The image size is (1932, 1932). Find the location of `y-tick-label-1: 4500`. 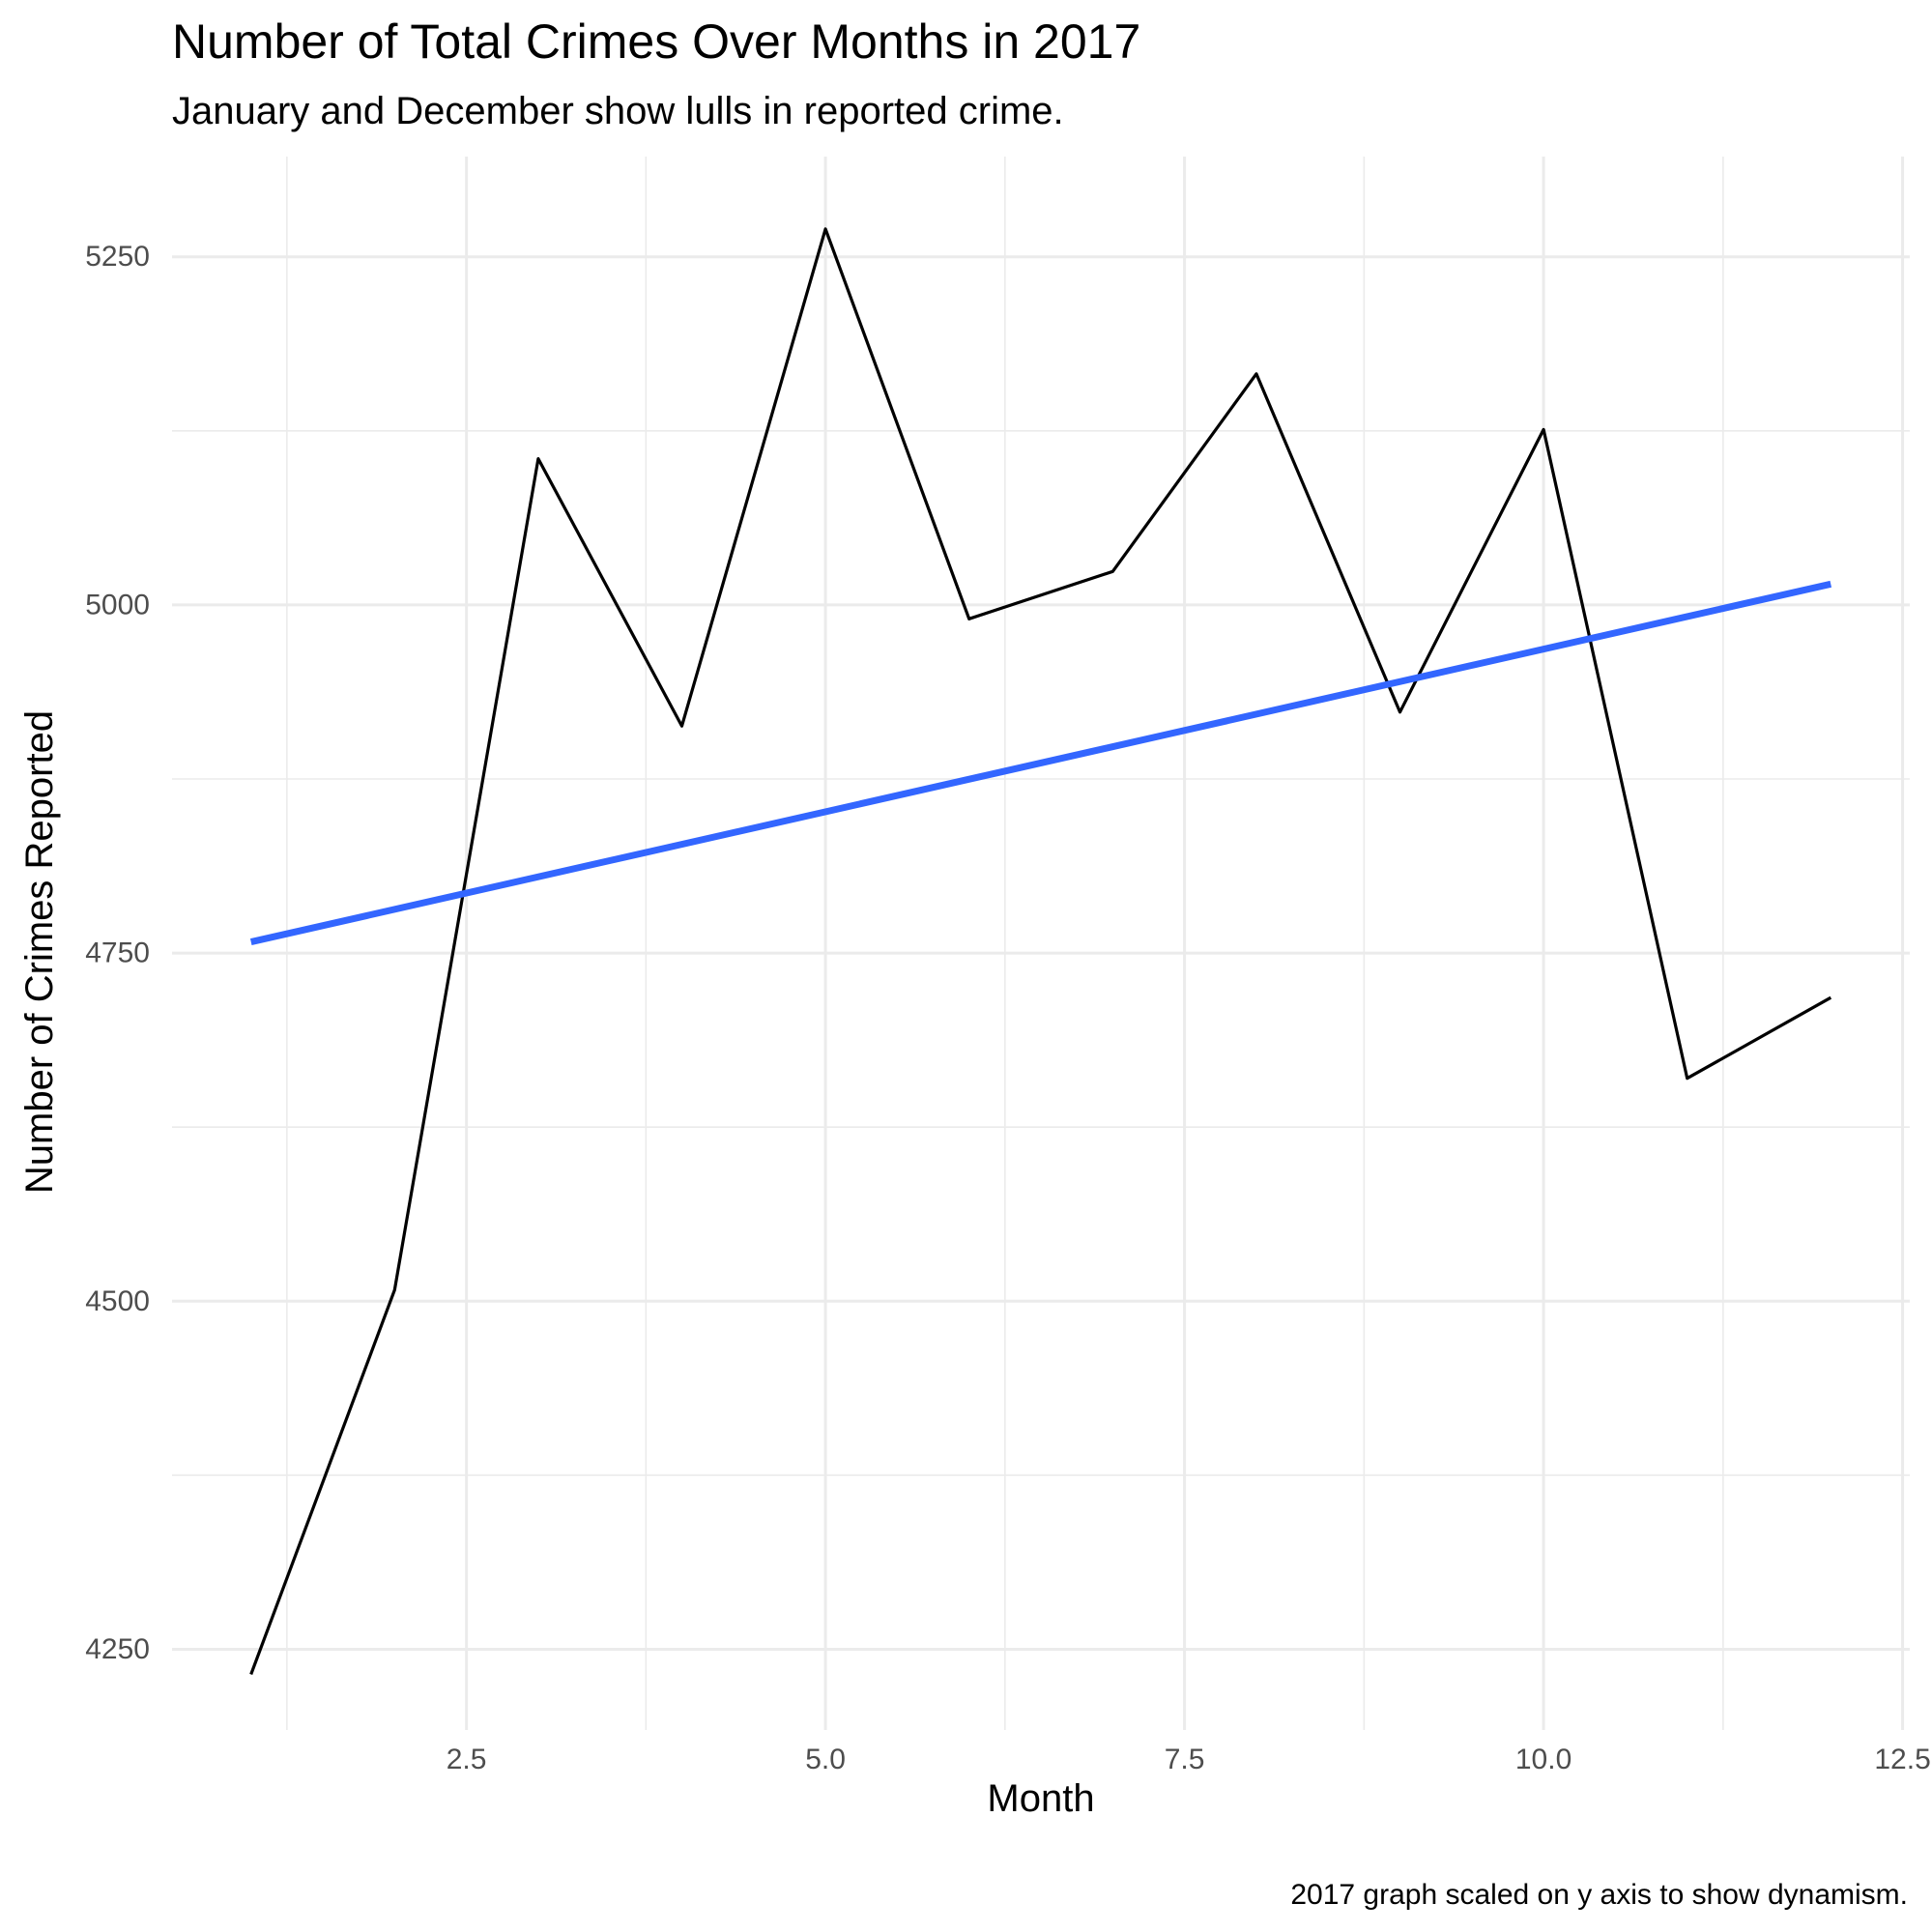

y-tick-label-1: 4500 is located at coordinates (117, 1301).